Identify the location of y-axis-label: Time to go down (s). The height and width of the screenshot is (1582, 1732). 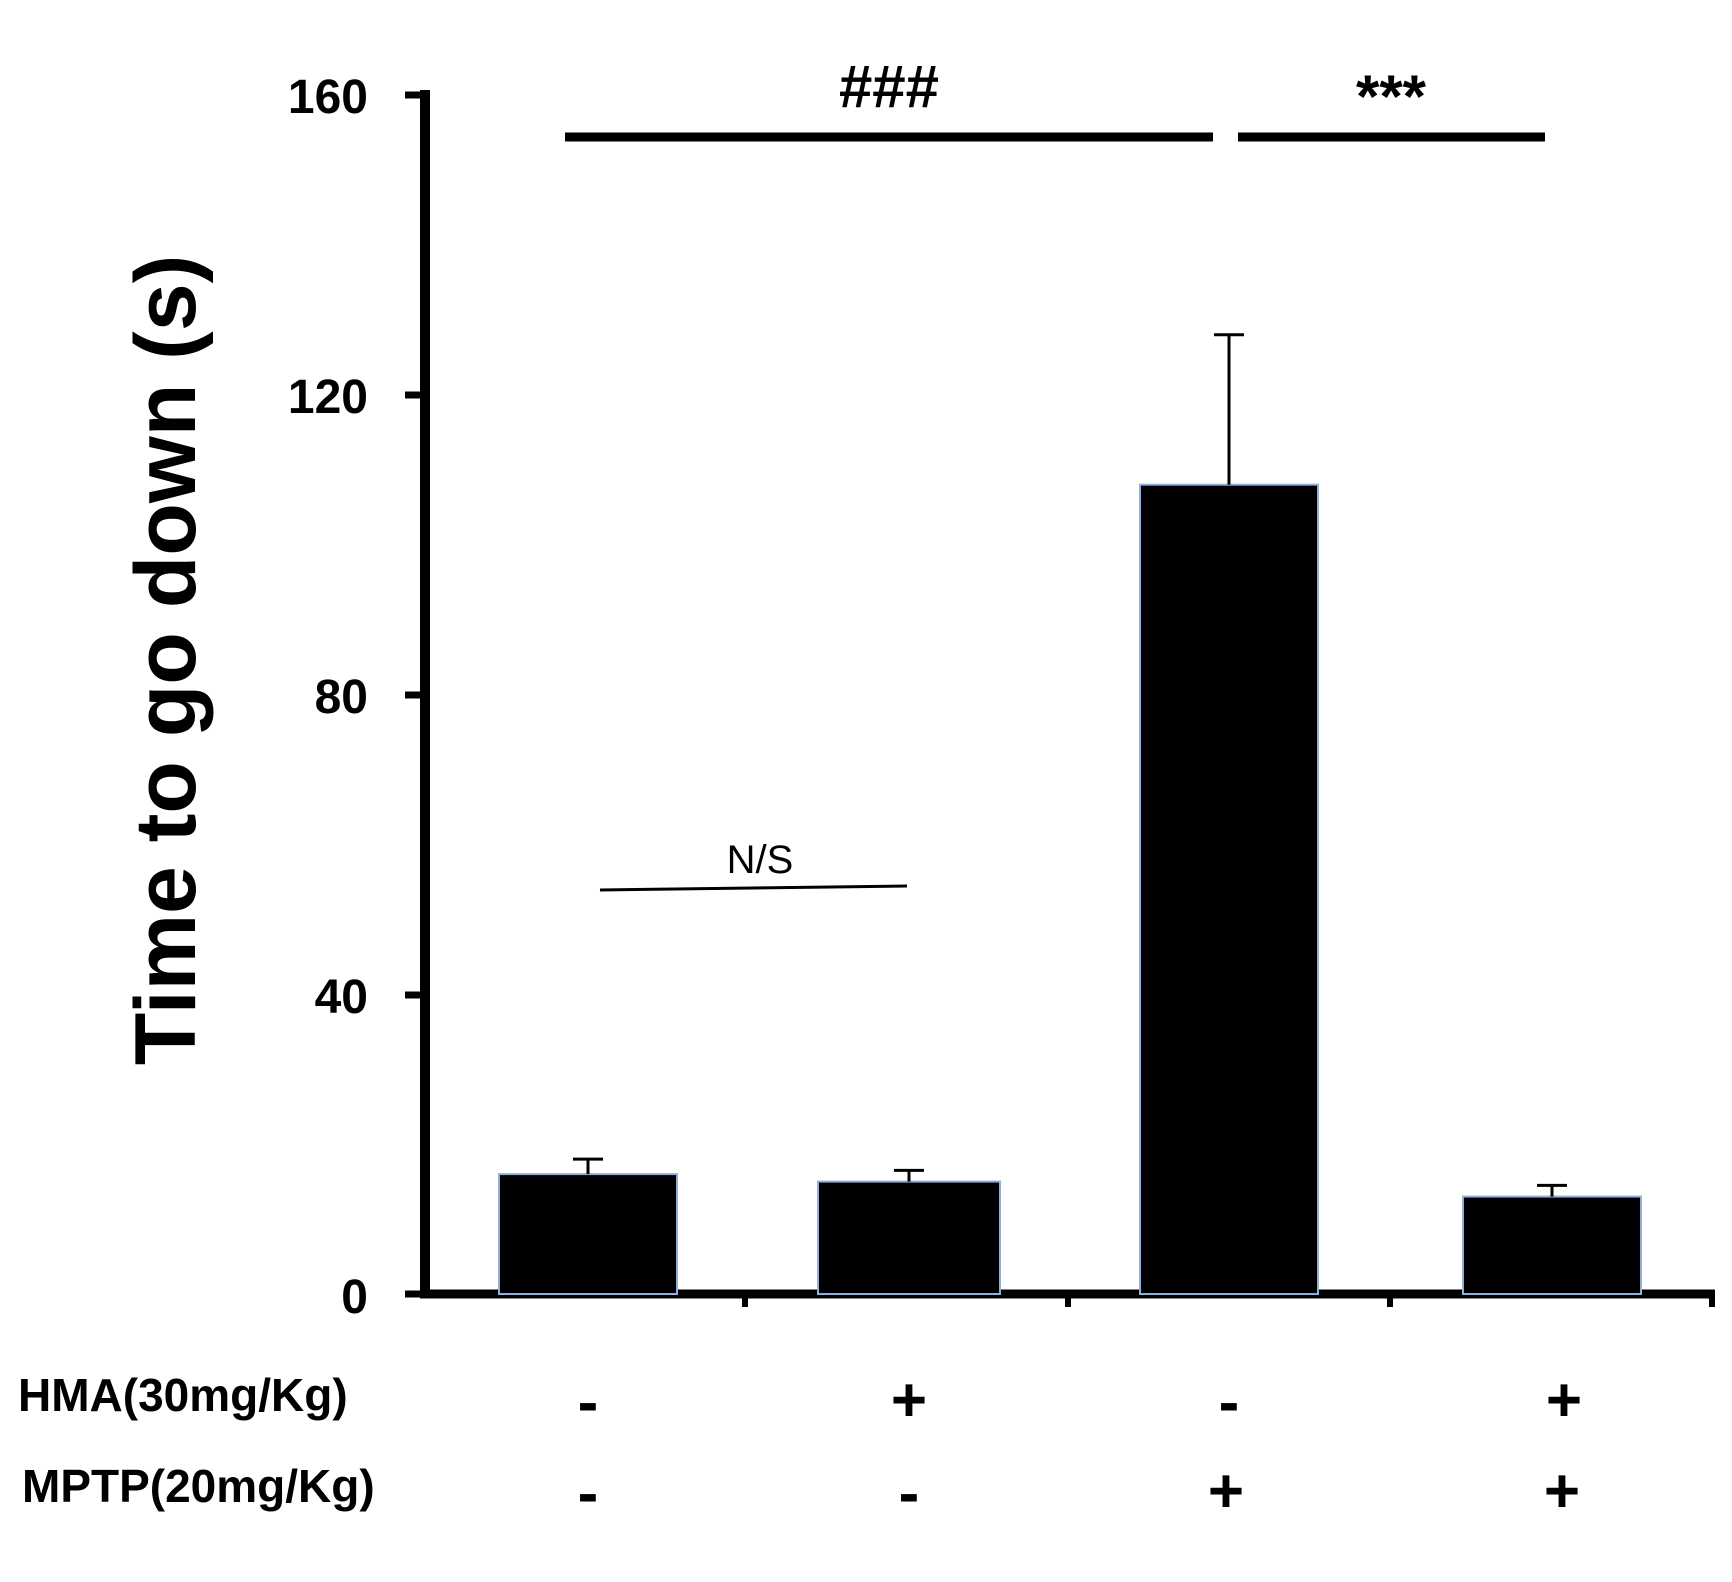
(166, 660).